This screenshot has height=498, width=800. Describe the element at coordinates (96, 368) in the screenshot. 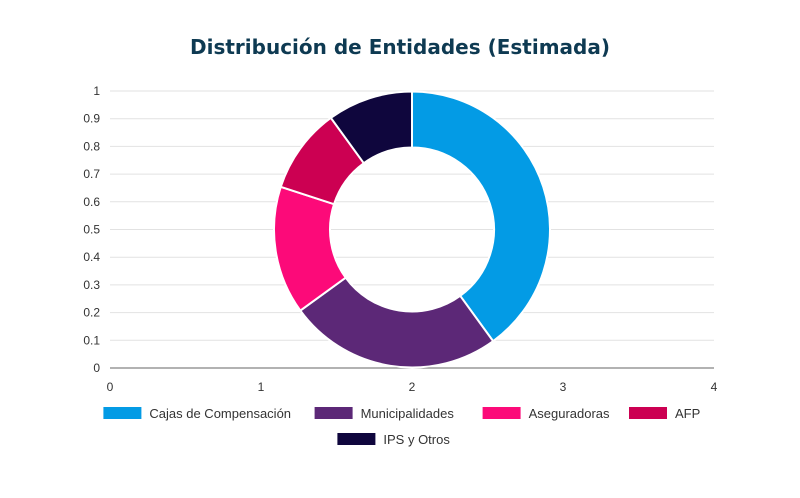

I see `y-tick-label: 0` at that location.